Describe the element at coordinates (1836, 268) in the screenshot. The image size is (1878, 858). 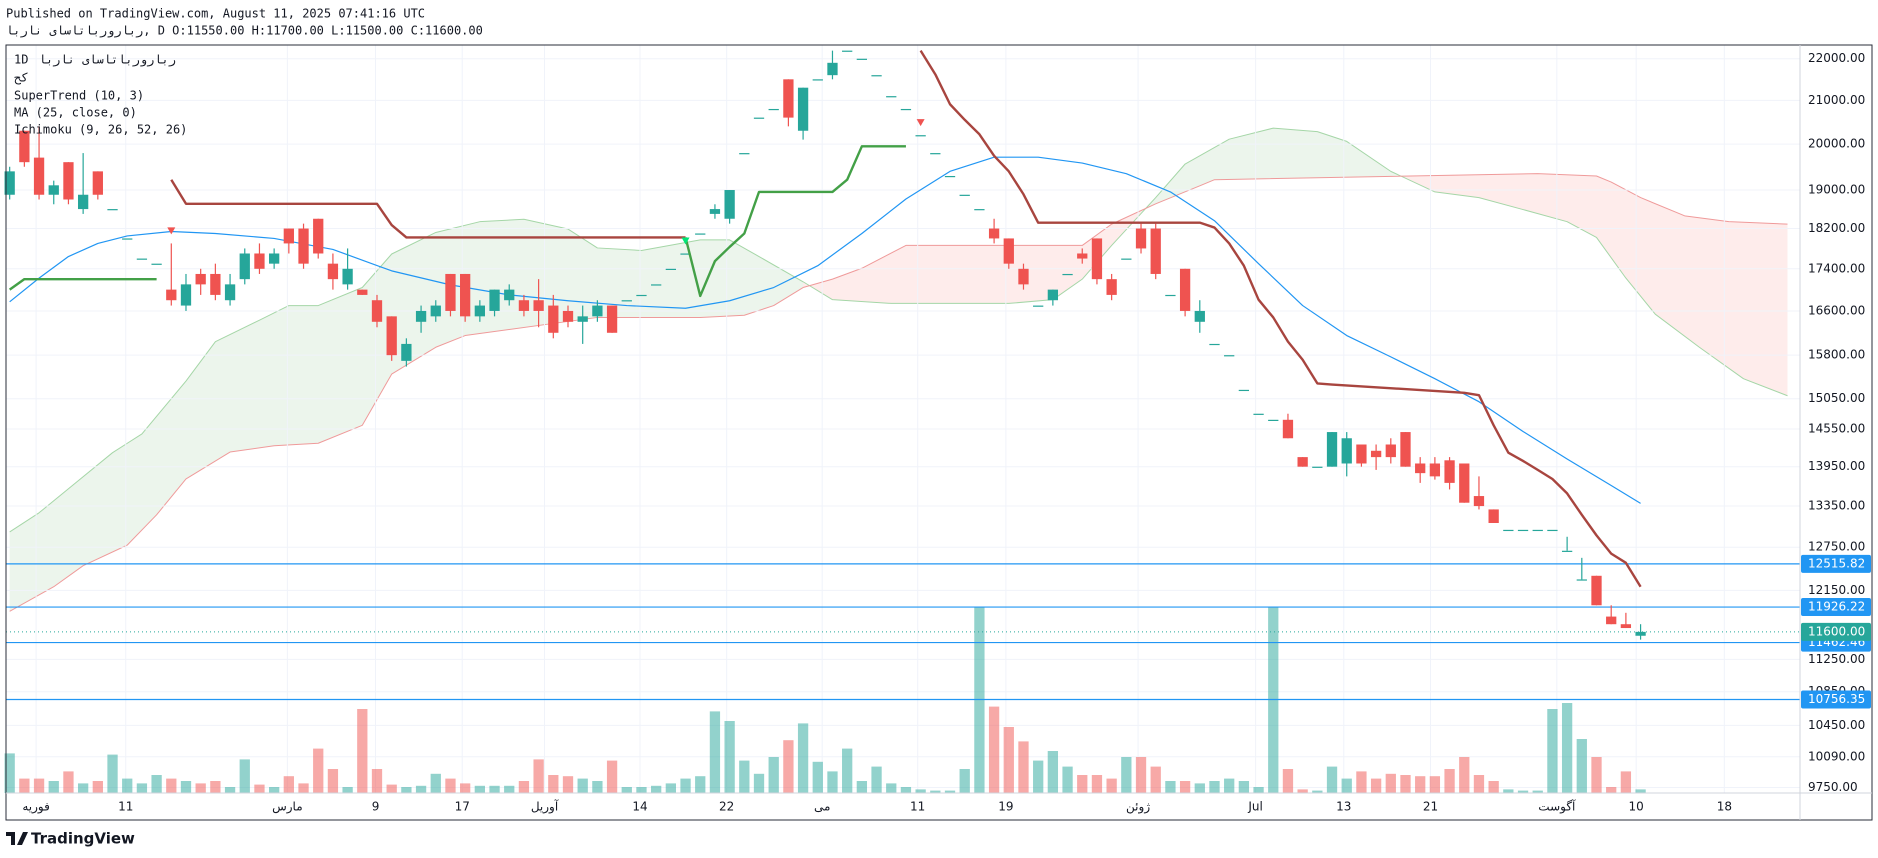
I see `y-tick-label: 17400.00` at that location.